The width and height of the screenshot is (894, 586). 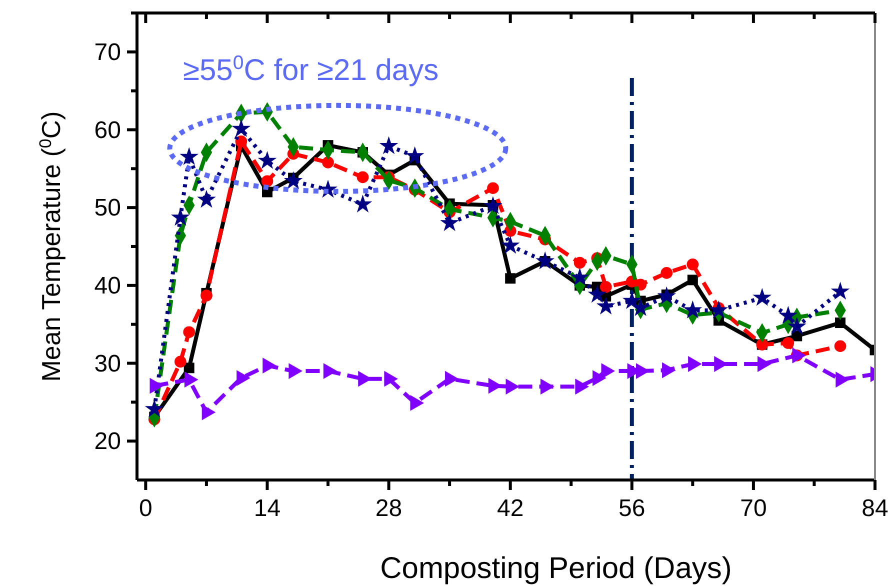 What do you see at coordinates (510, 508) in the screenshot?
I see `x-tick-label: 42` at bounding box center [510, 508].